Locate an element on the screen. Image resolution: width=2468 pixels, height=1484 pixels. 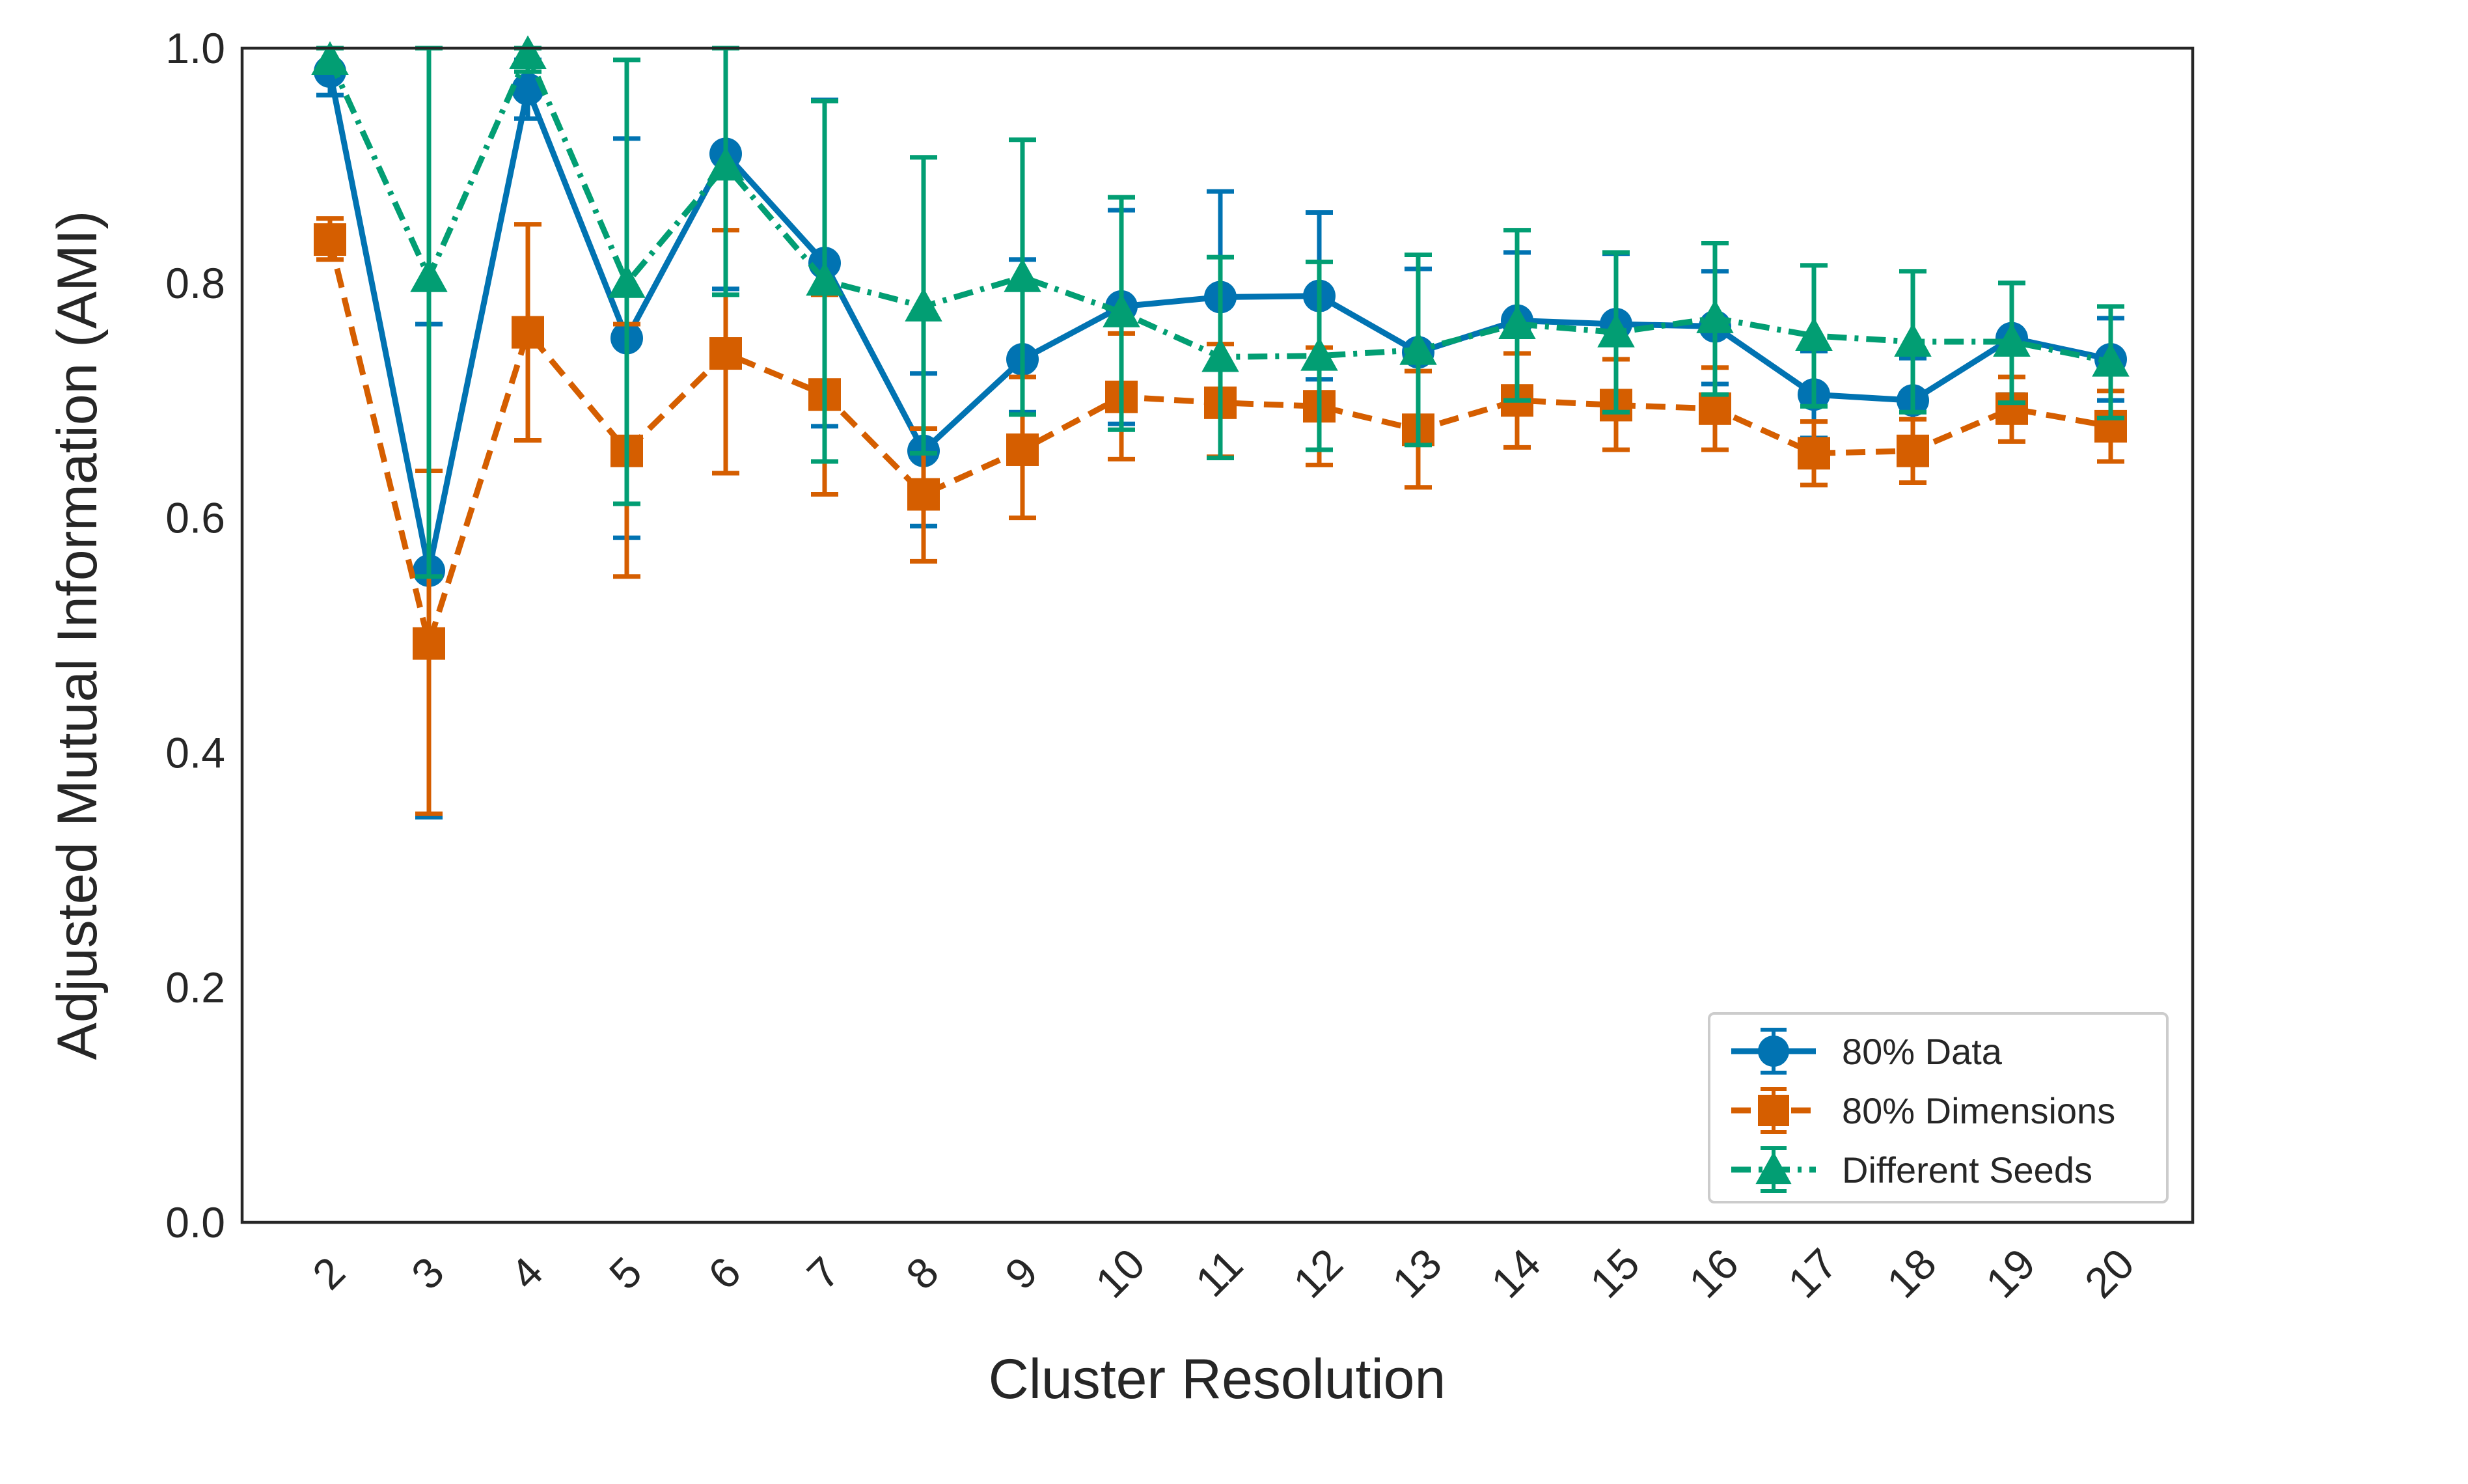
x-tick-label: 4 is located at coordinates (526, 1273).